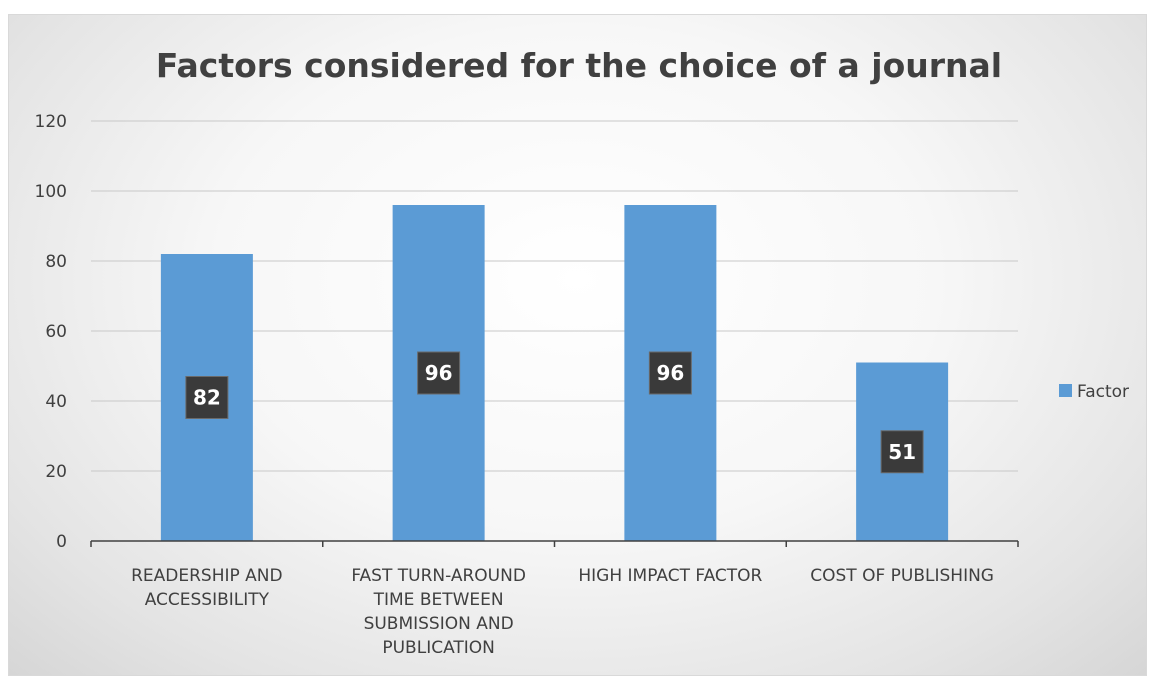  I want to click on y-tick-label: 40, so click(56, 402).